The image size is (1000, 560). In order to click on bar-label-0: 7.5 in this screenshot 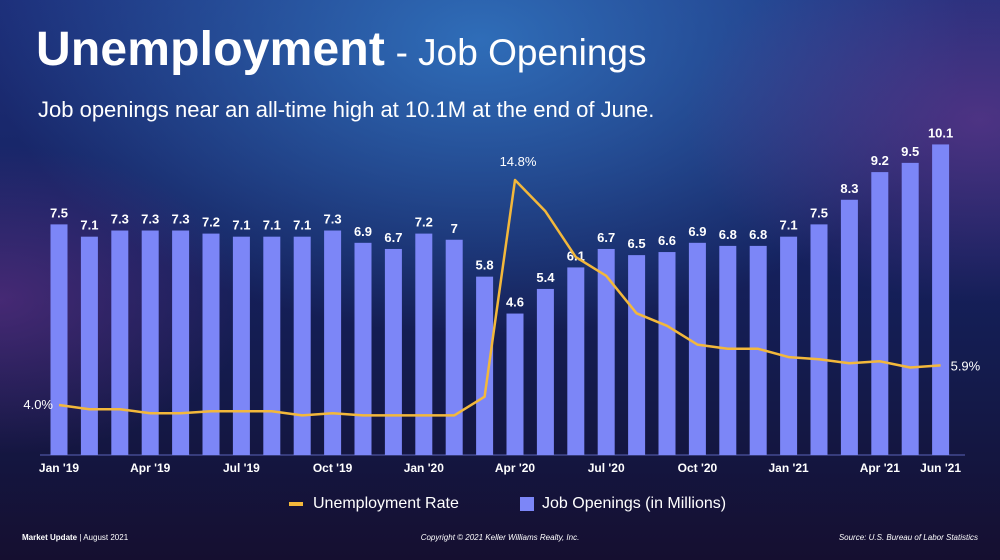, I will do `click(59, 212)`.